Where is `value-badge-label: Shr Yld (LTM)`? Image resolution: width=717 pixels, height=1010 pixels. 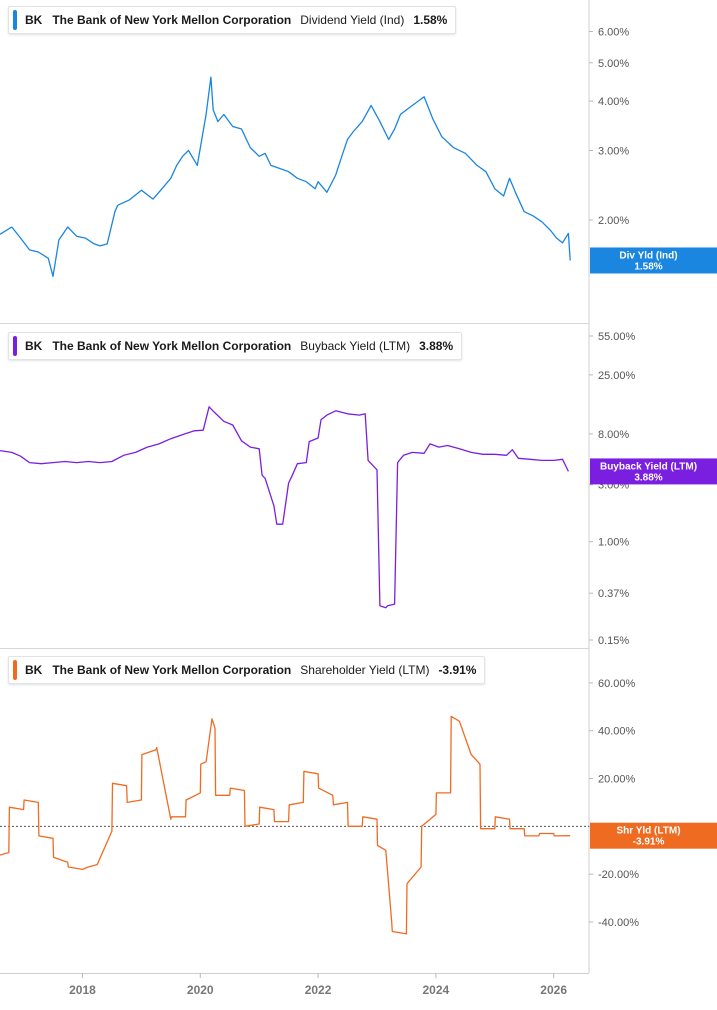
value-badge-label: Shr Yld (LTM) is located at coordinates (648, 831).